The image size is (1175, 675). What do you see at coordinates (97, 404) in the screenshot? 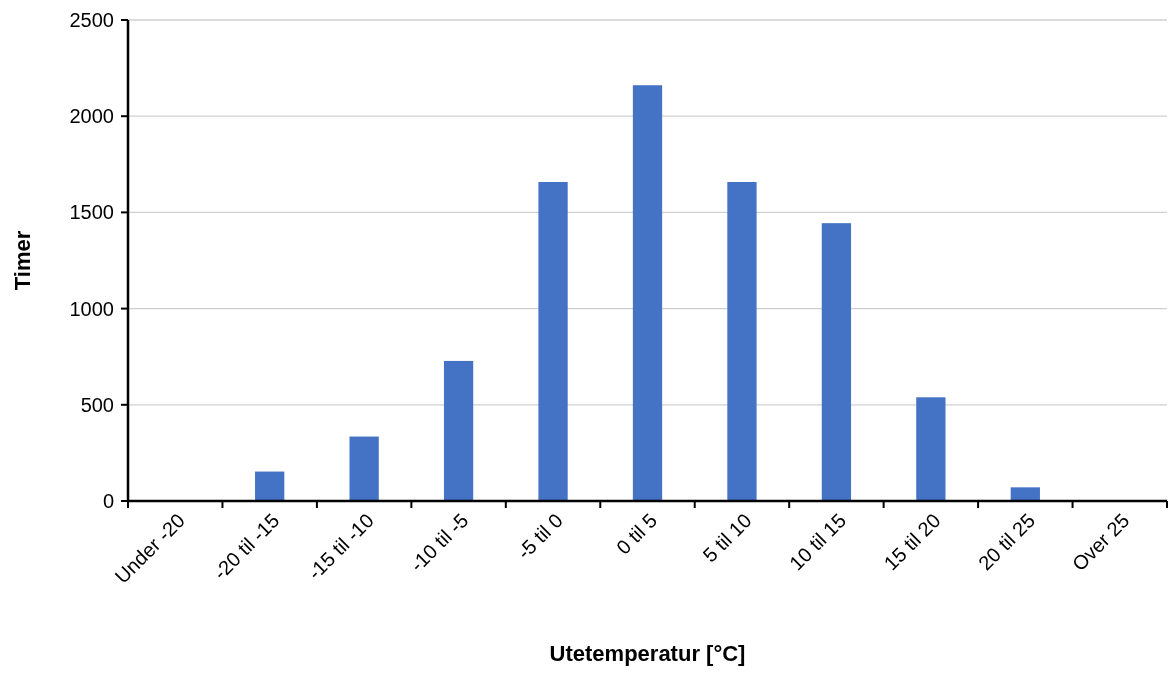
I see `y-tick-label: 500` at bounding box center [97, 404].